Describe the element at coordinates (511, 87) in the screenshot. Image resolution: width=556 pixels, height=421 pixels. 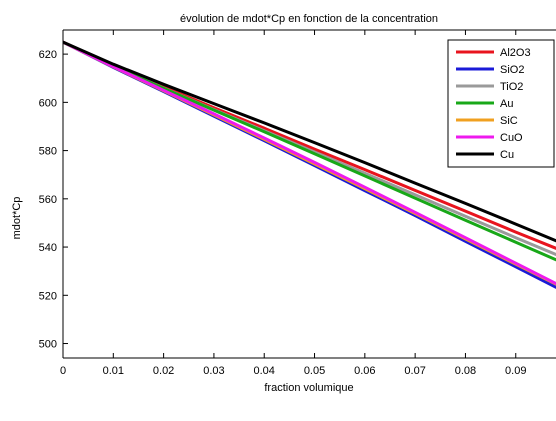
I see `legend-label-tio2: TiO2` at that location.